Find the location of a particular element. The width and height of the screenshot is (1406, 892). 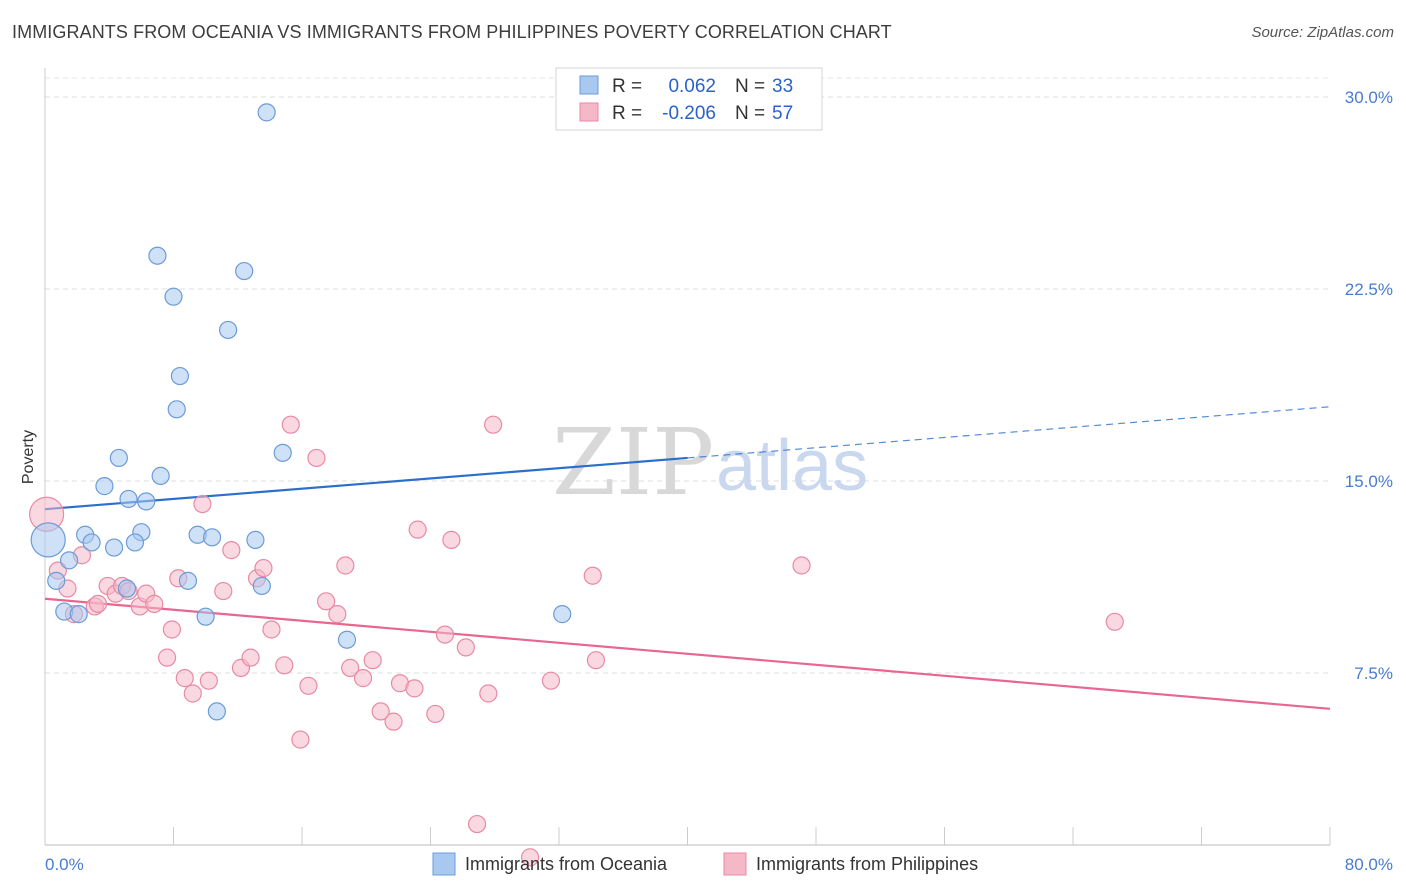

x-tick-label-min: 0.0% is located at coordinates (64, 864).